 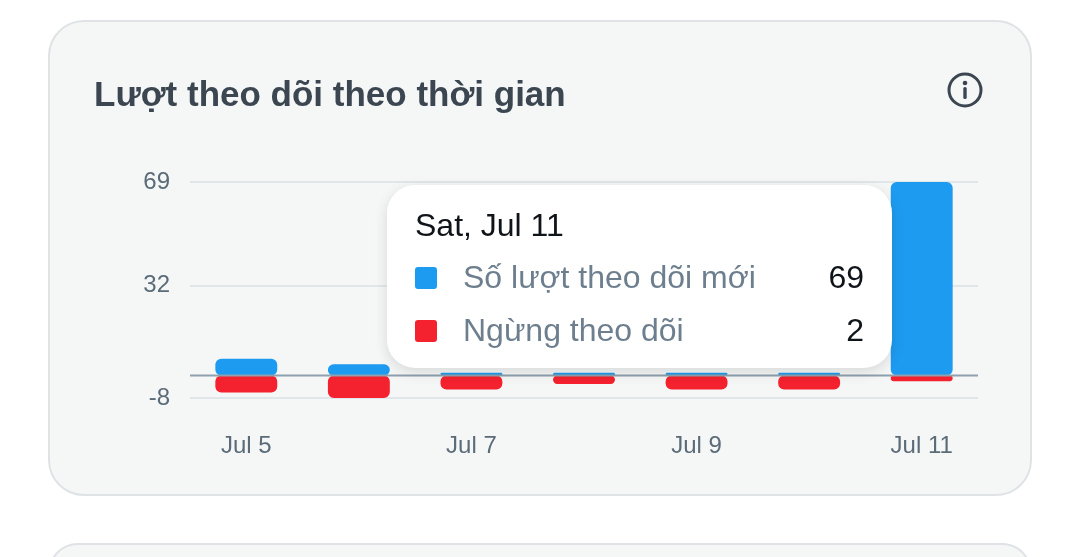 What do you see at coordinates (246, 445) in the screenshot?
I see `x-tick-label: Jul 5` at bounding box center [246, 445].